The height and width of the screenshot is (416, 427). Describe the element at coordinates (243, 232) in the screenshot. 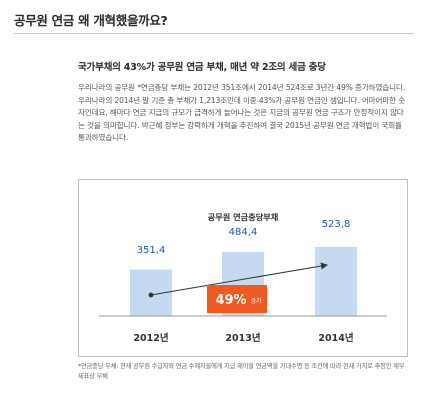

I see `bar-value-label: 484,4` at that location.